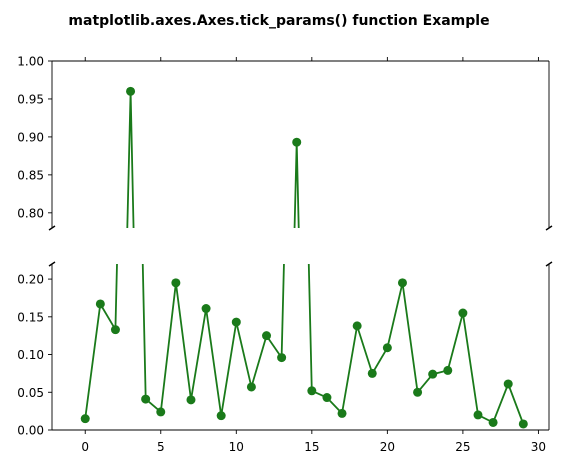 The height and width of the screenshot is (467, 578). Describe the element at coordinates (161, 447) in the screenshot. I see `x-tick-label: 5` at that location.